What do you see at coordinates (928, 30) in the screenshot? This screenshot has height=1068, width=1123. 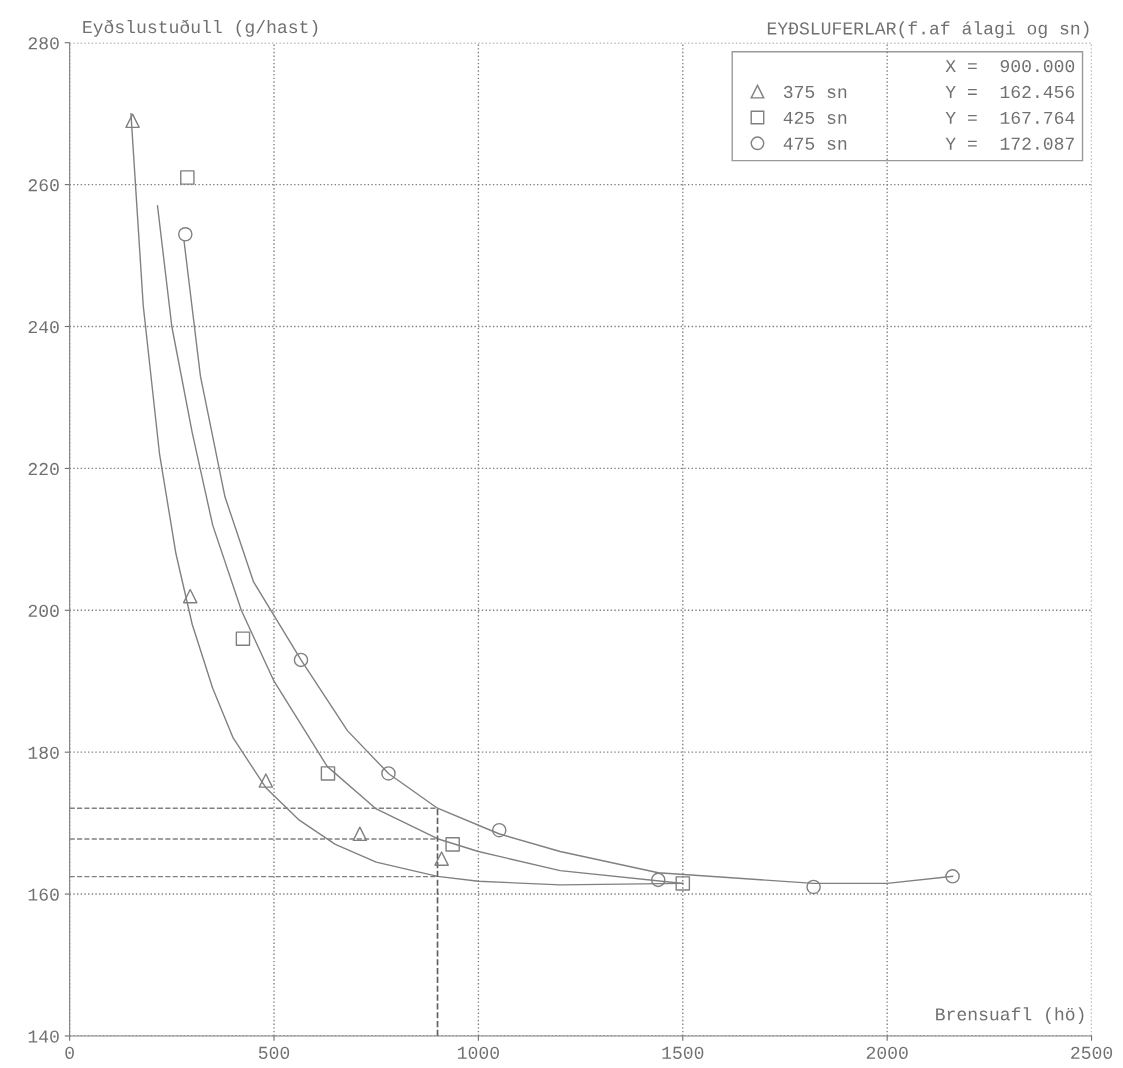 I see `chart-title: EYÐSLUFERLAR(f.af álagi og sn)` at bounding box center [928, 30].